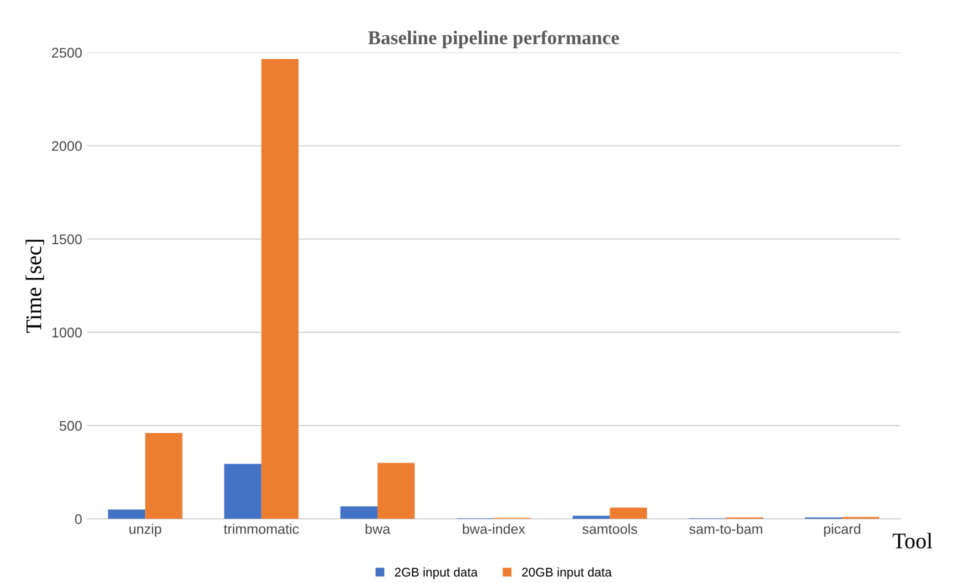 The width and height of the screenshot is (968, 583). What do you see at coordinates (71, 425) in the screenshot?
I see `y-tick-label: 500` at bounding box center [71, 425].